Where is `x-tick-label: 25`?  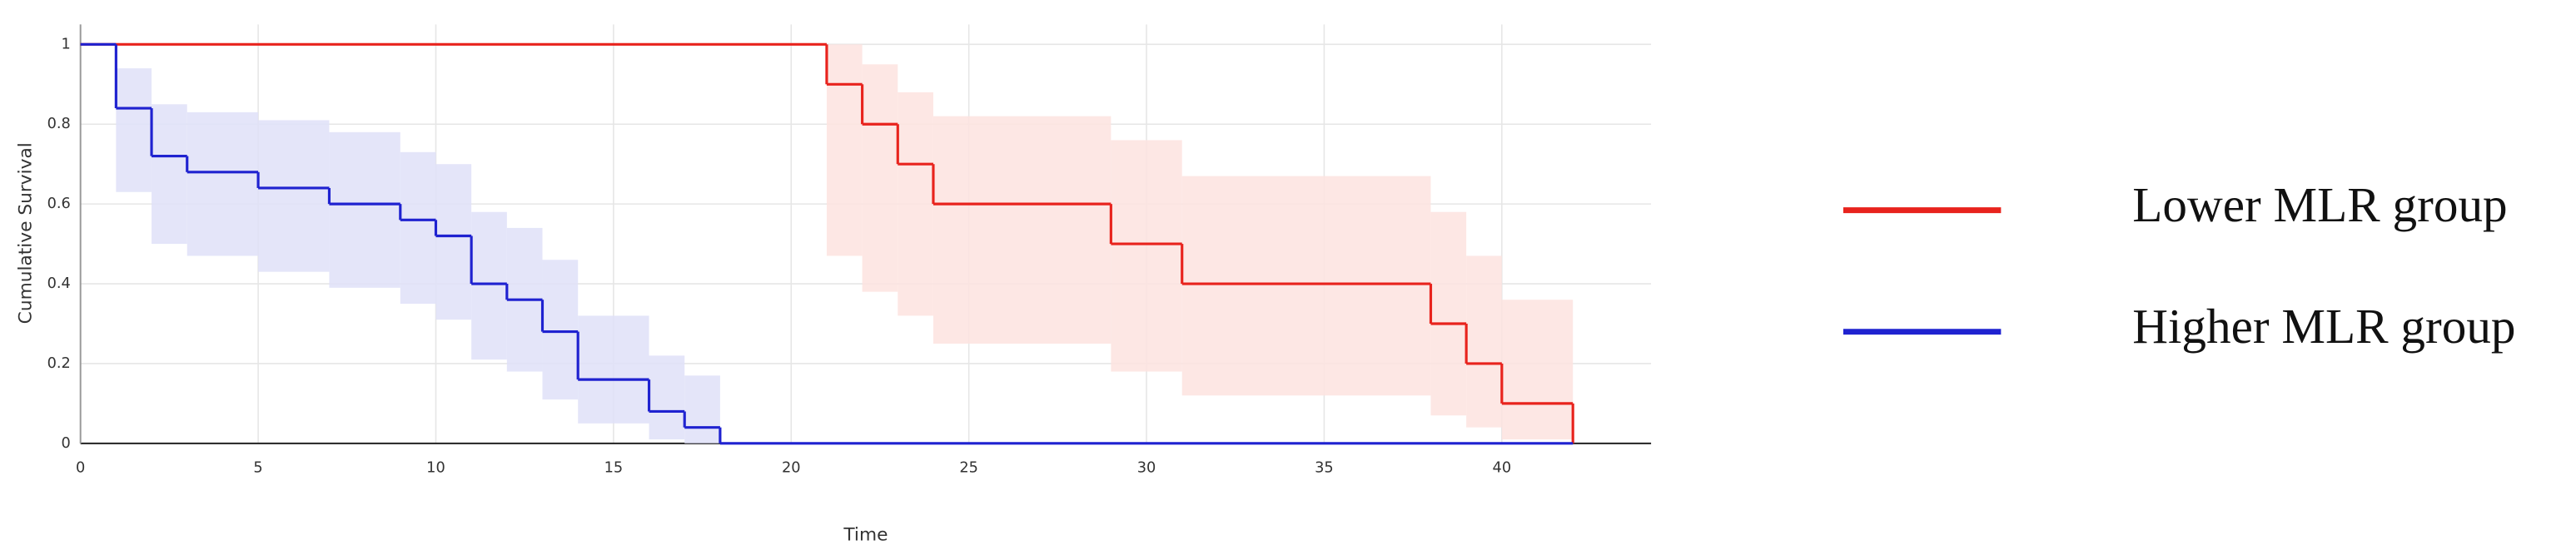
x-tick-label: 25 is located at coordinates (968, 468).